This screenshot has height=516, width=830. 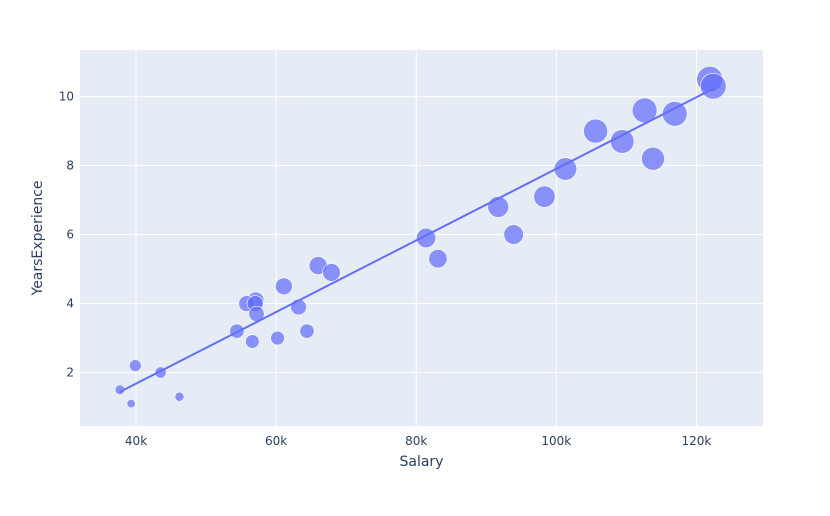 What do you see at coordinates (276, 441) in the screenshot?
I see `x-tick-label: 60k` at bounding box center [276, 441].